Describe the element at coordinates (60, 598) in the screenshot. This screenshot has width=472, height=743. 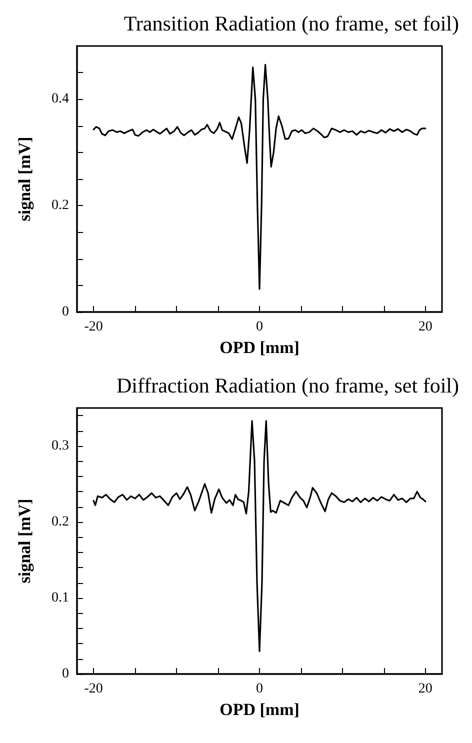
I see `y-tick-label: 0.1` at that location.